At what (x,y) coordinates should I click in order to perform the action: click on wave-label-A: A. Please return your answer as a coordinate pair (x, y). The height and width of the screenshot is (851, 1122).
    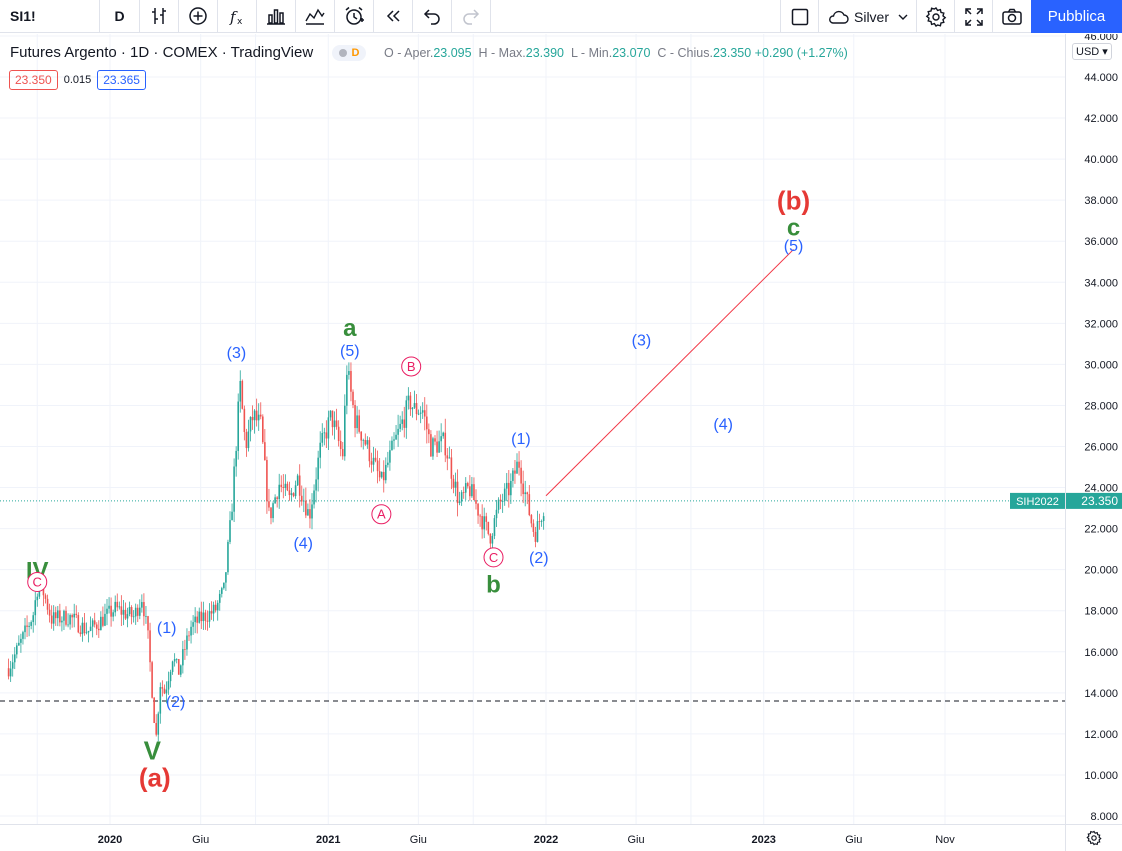
    Looking at the image, I should click on (381, 514).